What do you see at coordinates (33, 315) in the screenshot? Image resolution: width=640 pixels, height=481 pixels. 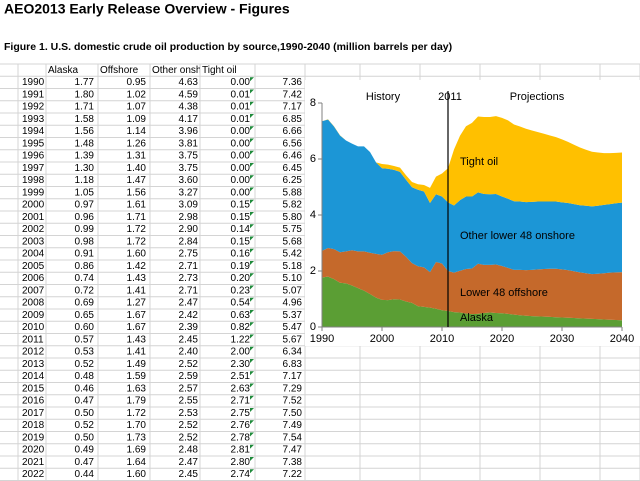 I see `year-cell: 2009` at bounding box center [33, 315].